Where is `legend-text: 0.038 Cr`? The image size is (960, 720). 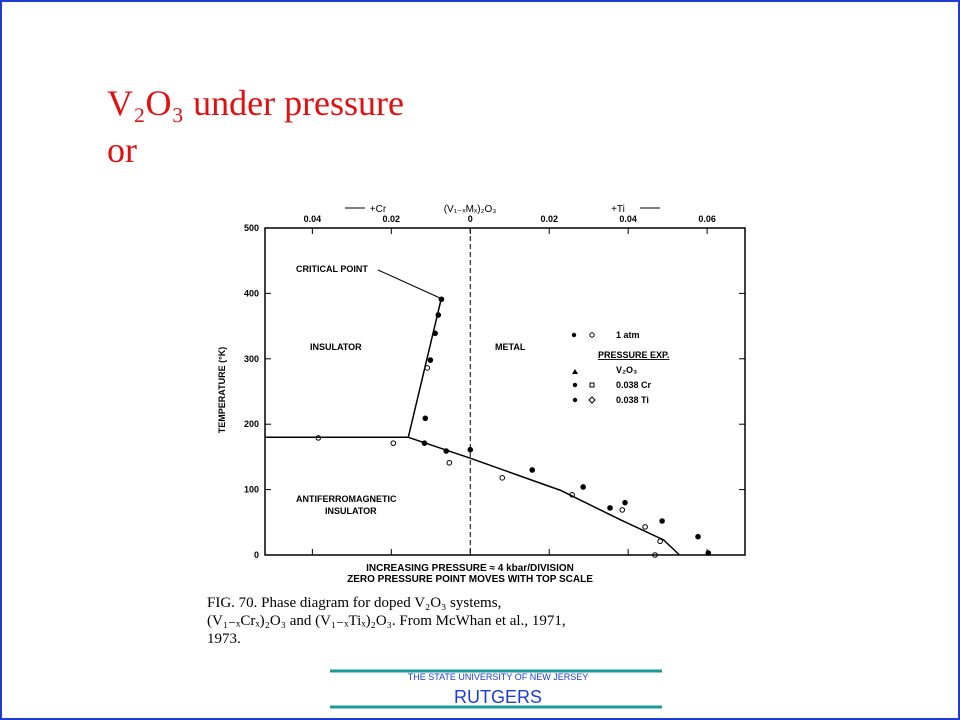 legend-text: 0.038 Cr is located at coordinates (634, 385).